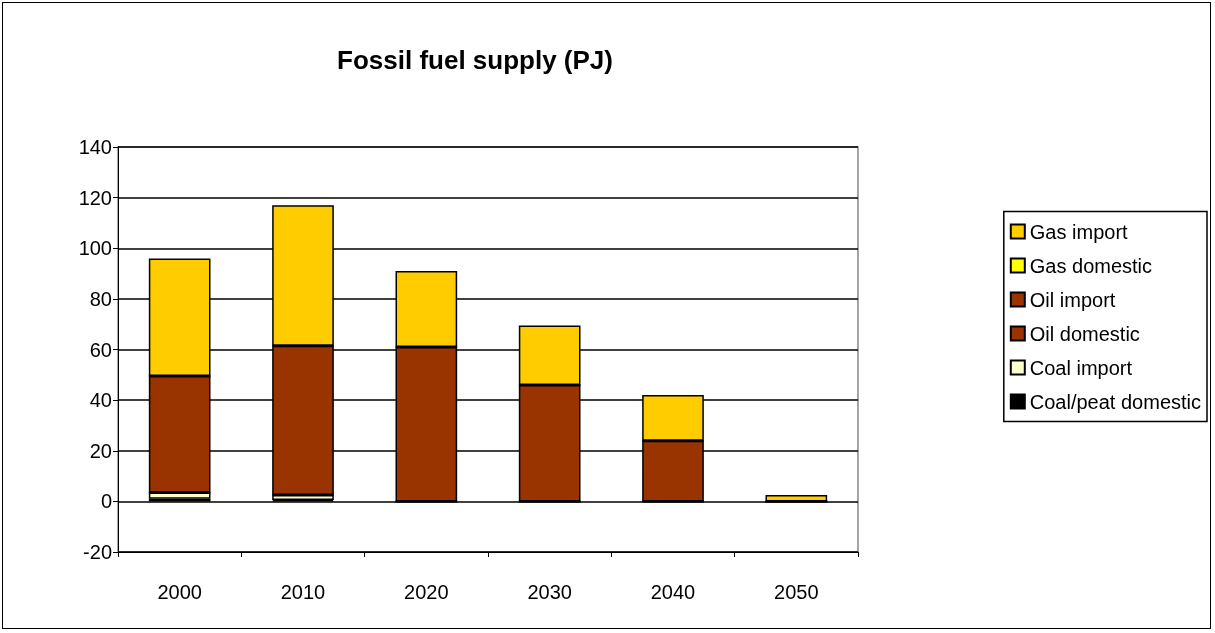 This screenshot has height=633, width=1215. What do you see at coordinates (673, 592) in the screenshot?
I see `x-tick-label: 2040` at bounding box center [673, 592].